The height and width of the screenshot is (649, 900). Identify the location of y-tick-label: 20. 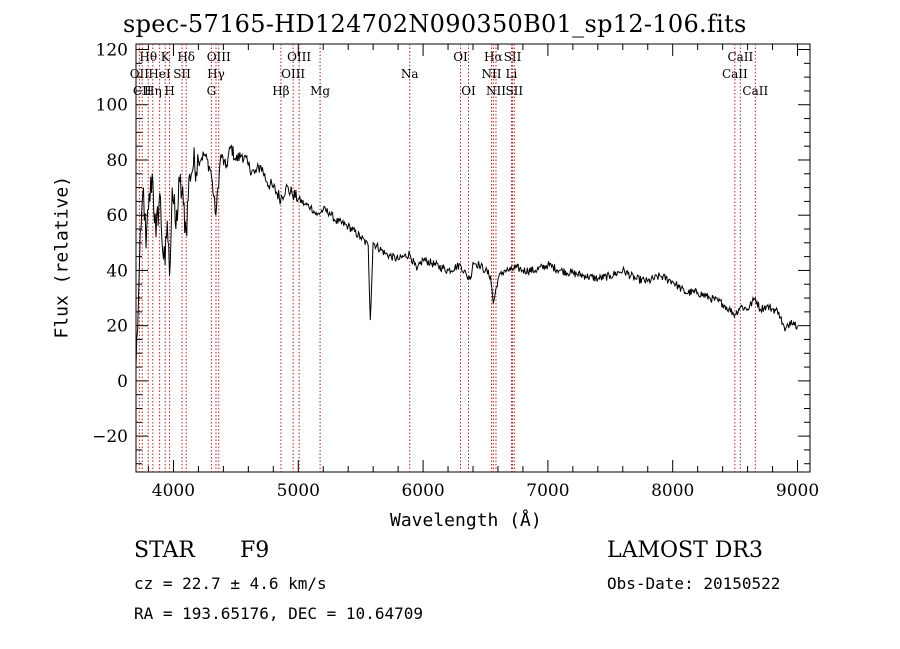
(117, 327).